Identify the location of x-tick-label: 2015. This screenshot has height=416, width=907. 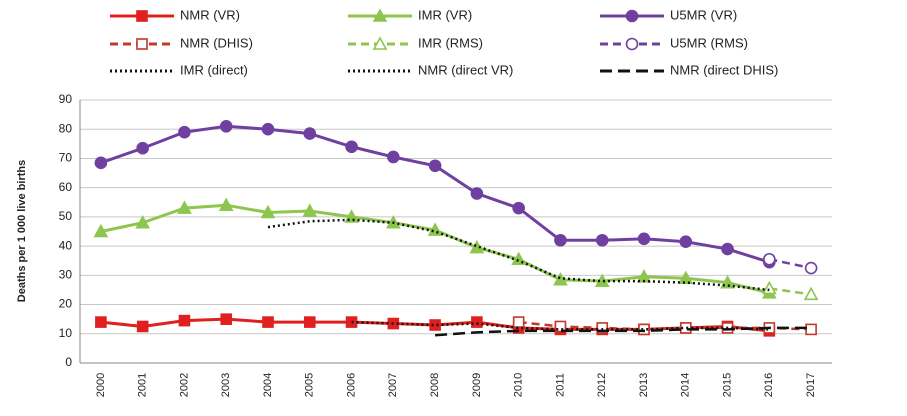
(727, 385).